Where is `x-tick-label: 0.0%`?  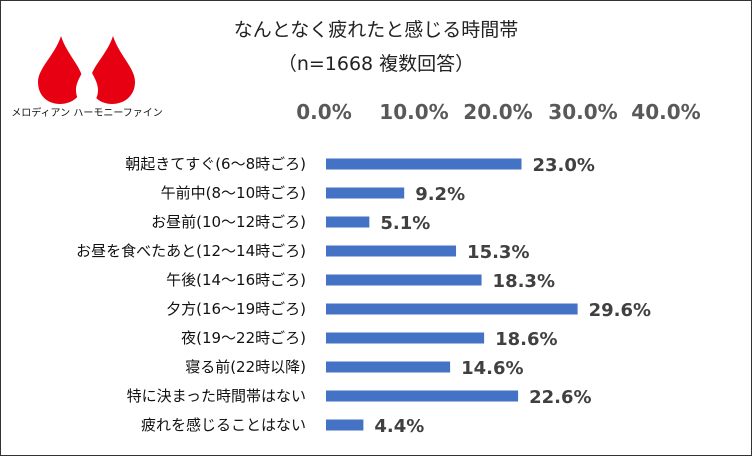 x-tick-label: 0.0% is located at coordinates (323, 112).